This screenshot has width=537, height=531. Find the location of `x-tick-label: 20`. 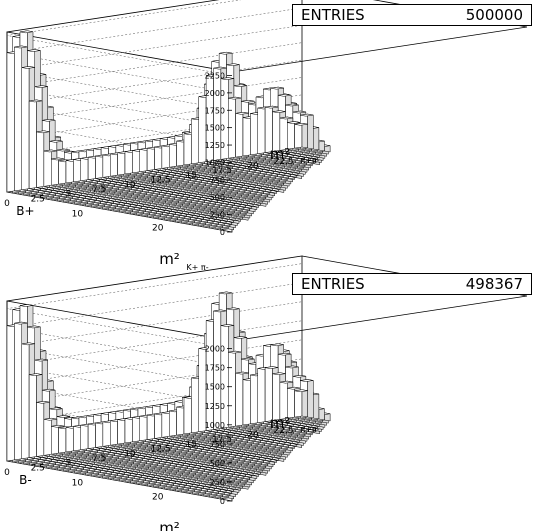

x-tick-label: 20 is located at coordinates (253, 167).